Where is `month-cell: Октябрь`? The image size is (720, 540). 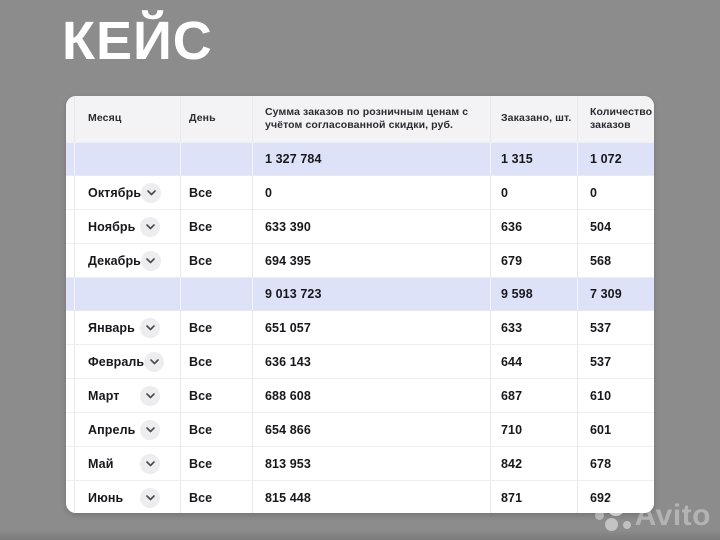
month-cell: Октябрь is located at coordinates (127, 192).